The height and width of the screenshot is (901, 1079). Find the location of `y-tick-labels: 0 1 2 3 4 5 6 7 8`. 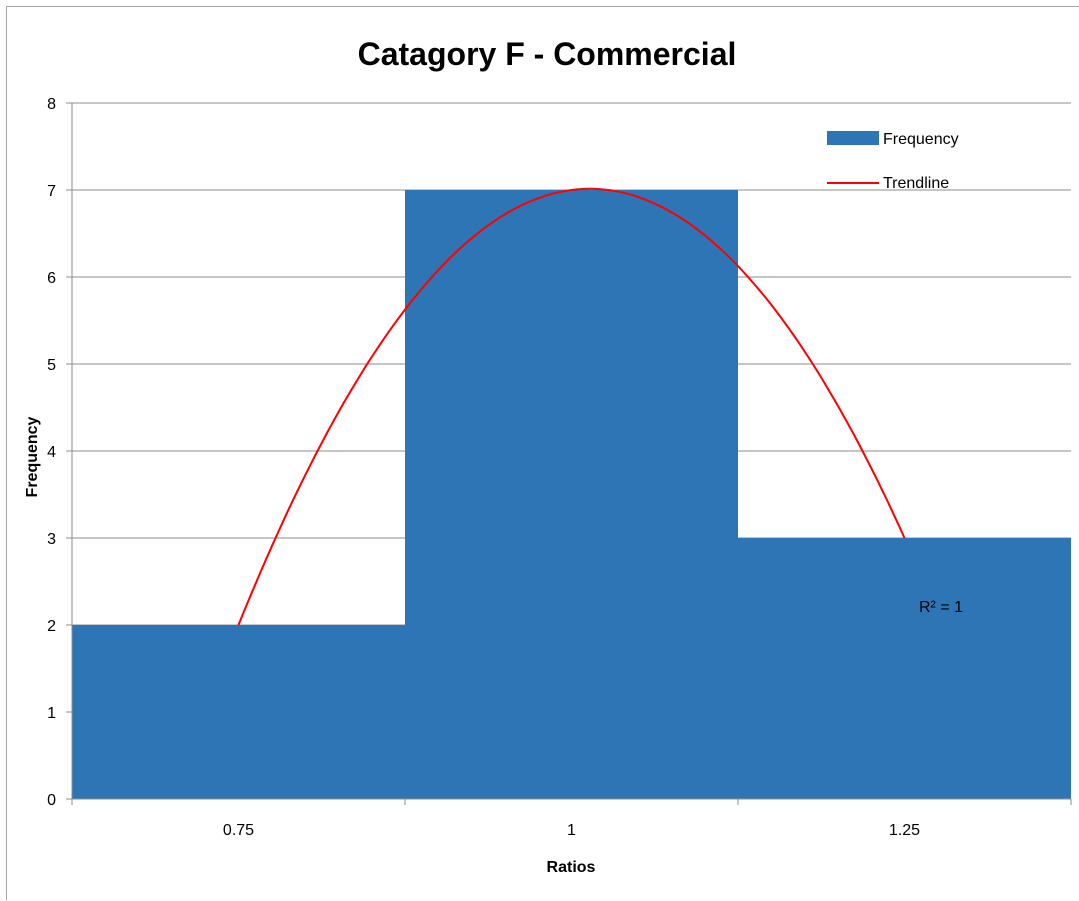

y-tick-labels: 0 1 2 3 4 5 6 7 8 is located at coordinates (51, 452).